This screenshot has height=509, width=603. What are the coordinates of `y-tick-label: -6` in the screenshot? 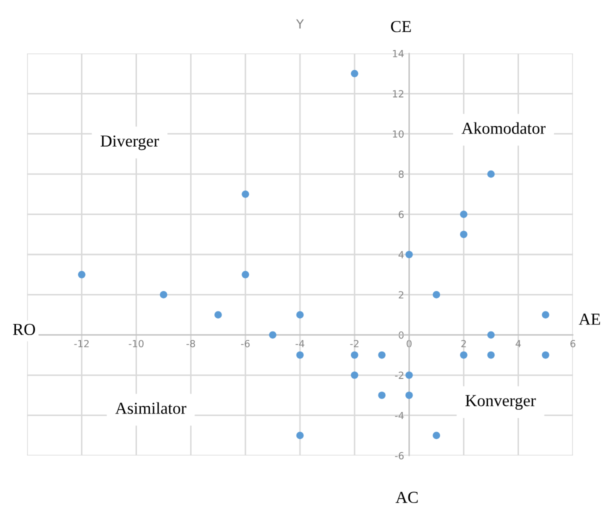 It's located at (399, 456).